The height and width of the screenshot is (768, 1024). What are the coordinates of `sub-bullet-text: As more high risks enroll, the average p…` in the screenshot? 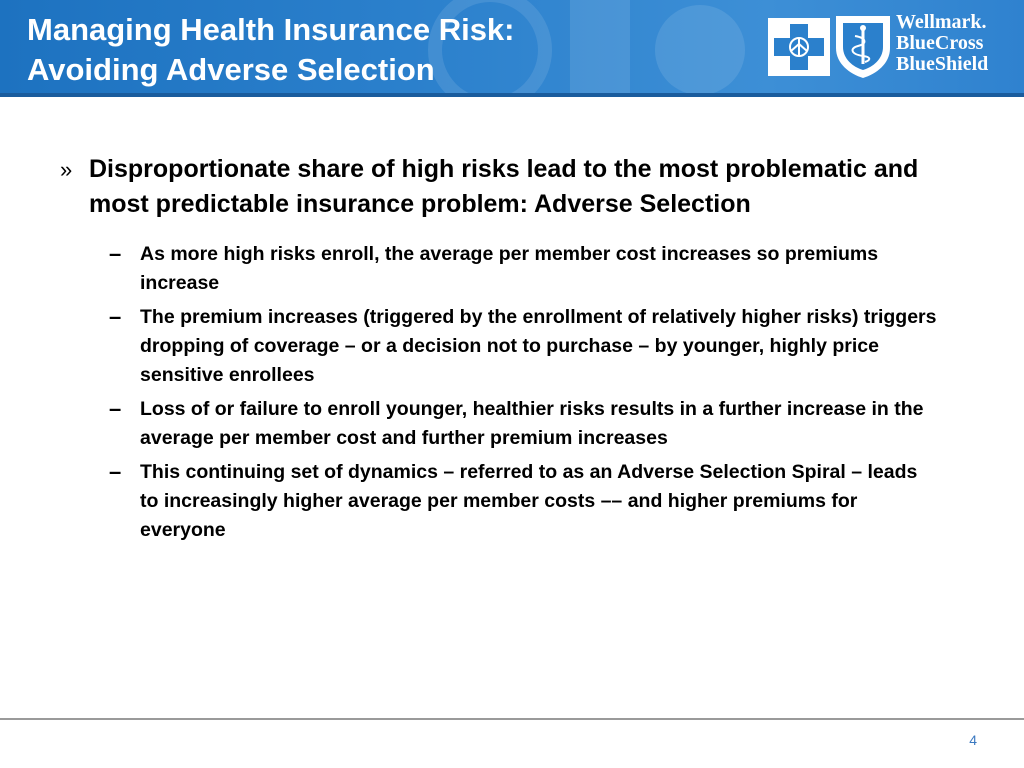 It's located at (509, 268).